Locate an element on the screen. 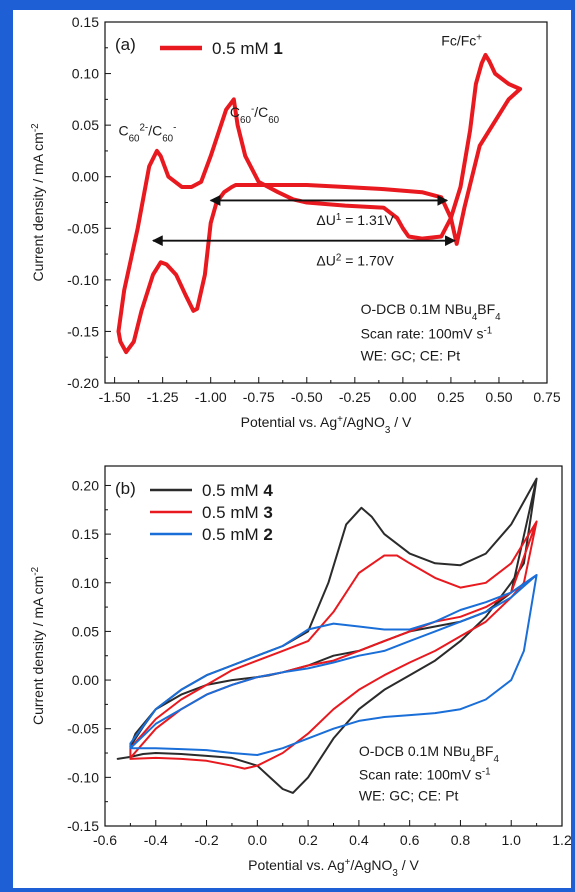 Image resolution: width=575 pixels, height=892 pixels. x-tick-label: -1.00 is located at coordinates (211, 397).